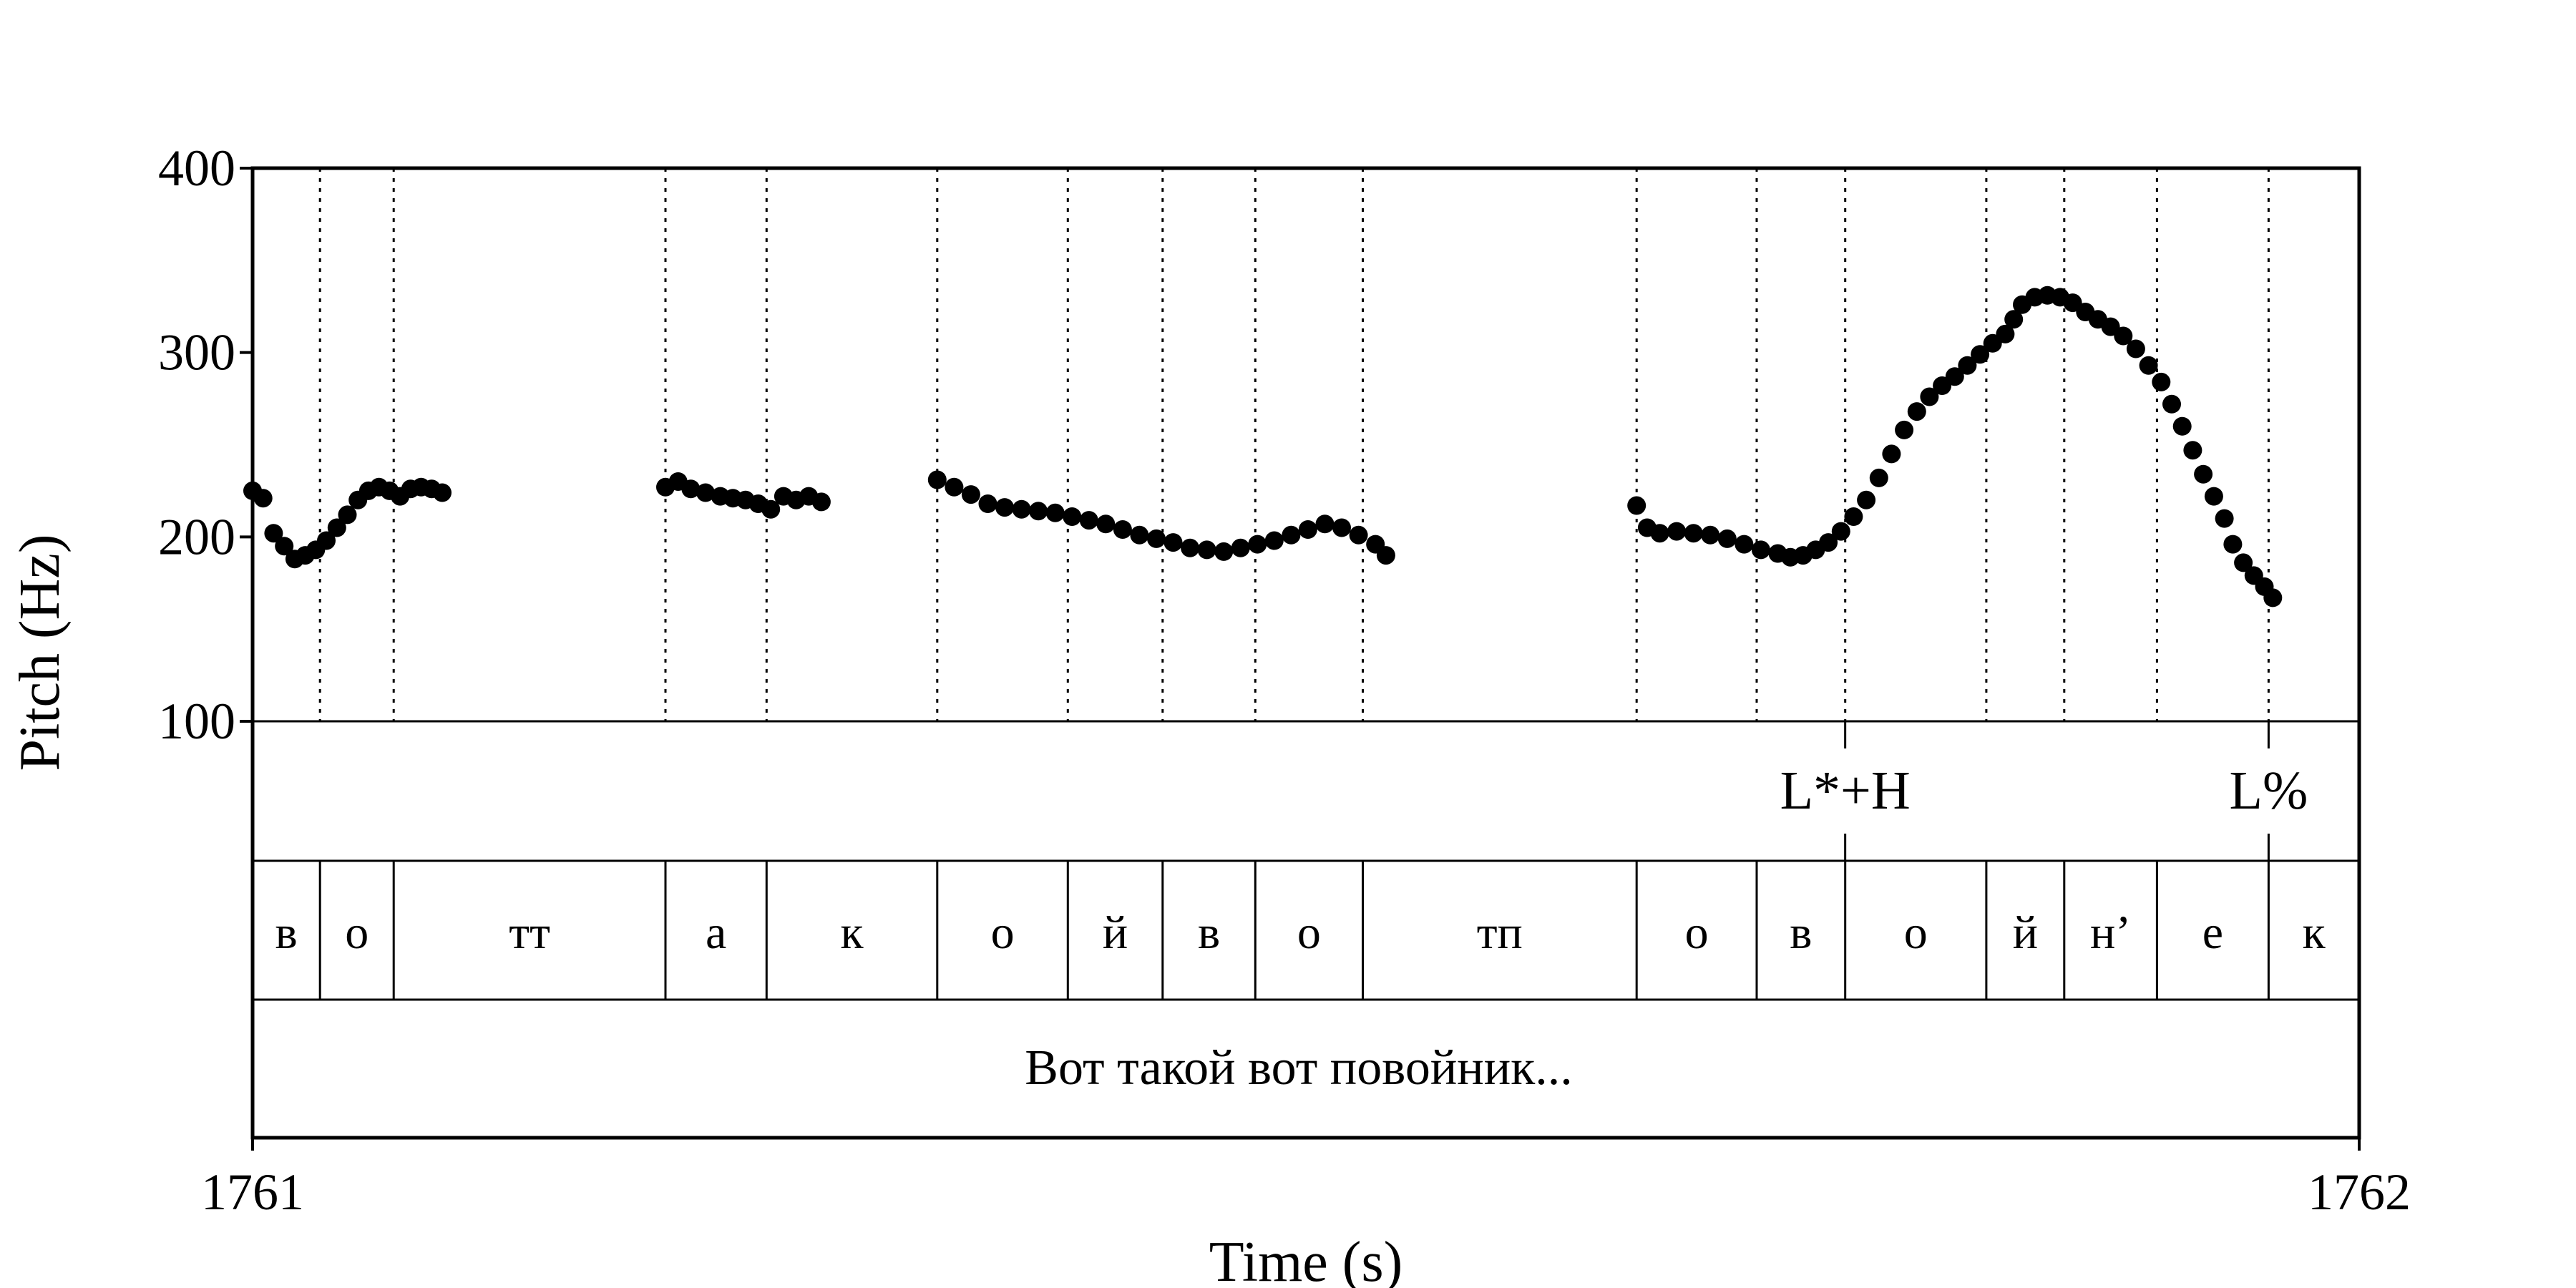  I want to click on segment-label: е, so click(2212, 933).